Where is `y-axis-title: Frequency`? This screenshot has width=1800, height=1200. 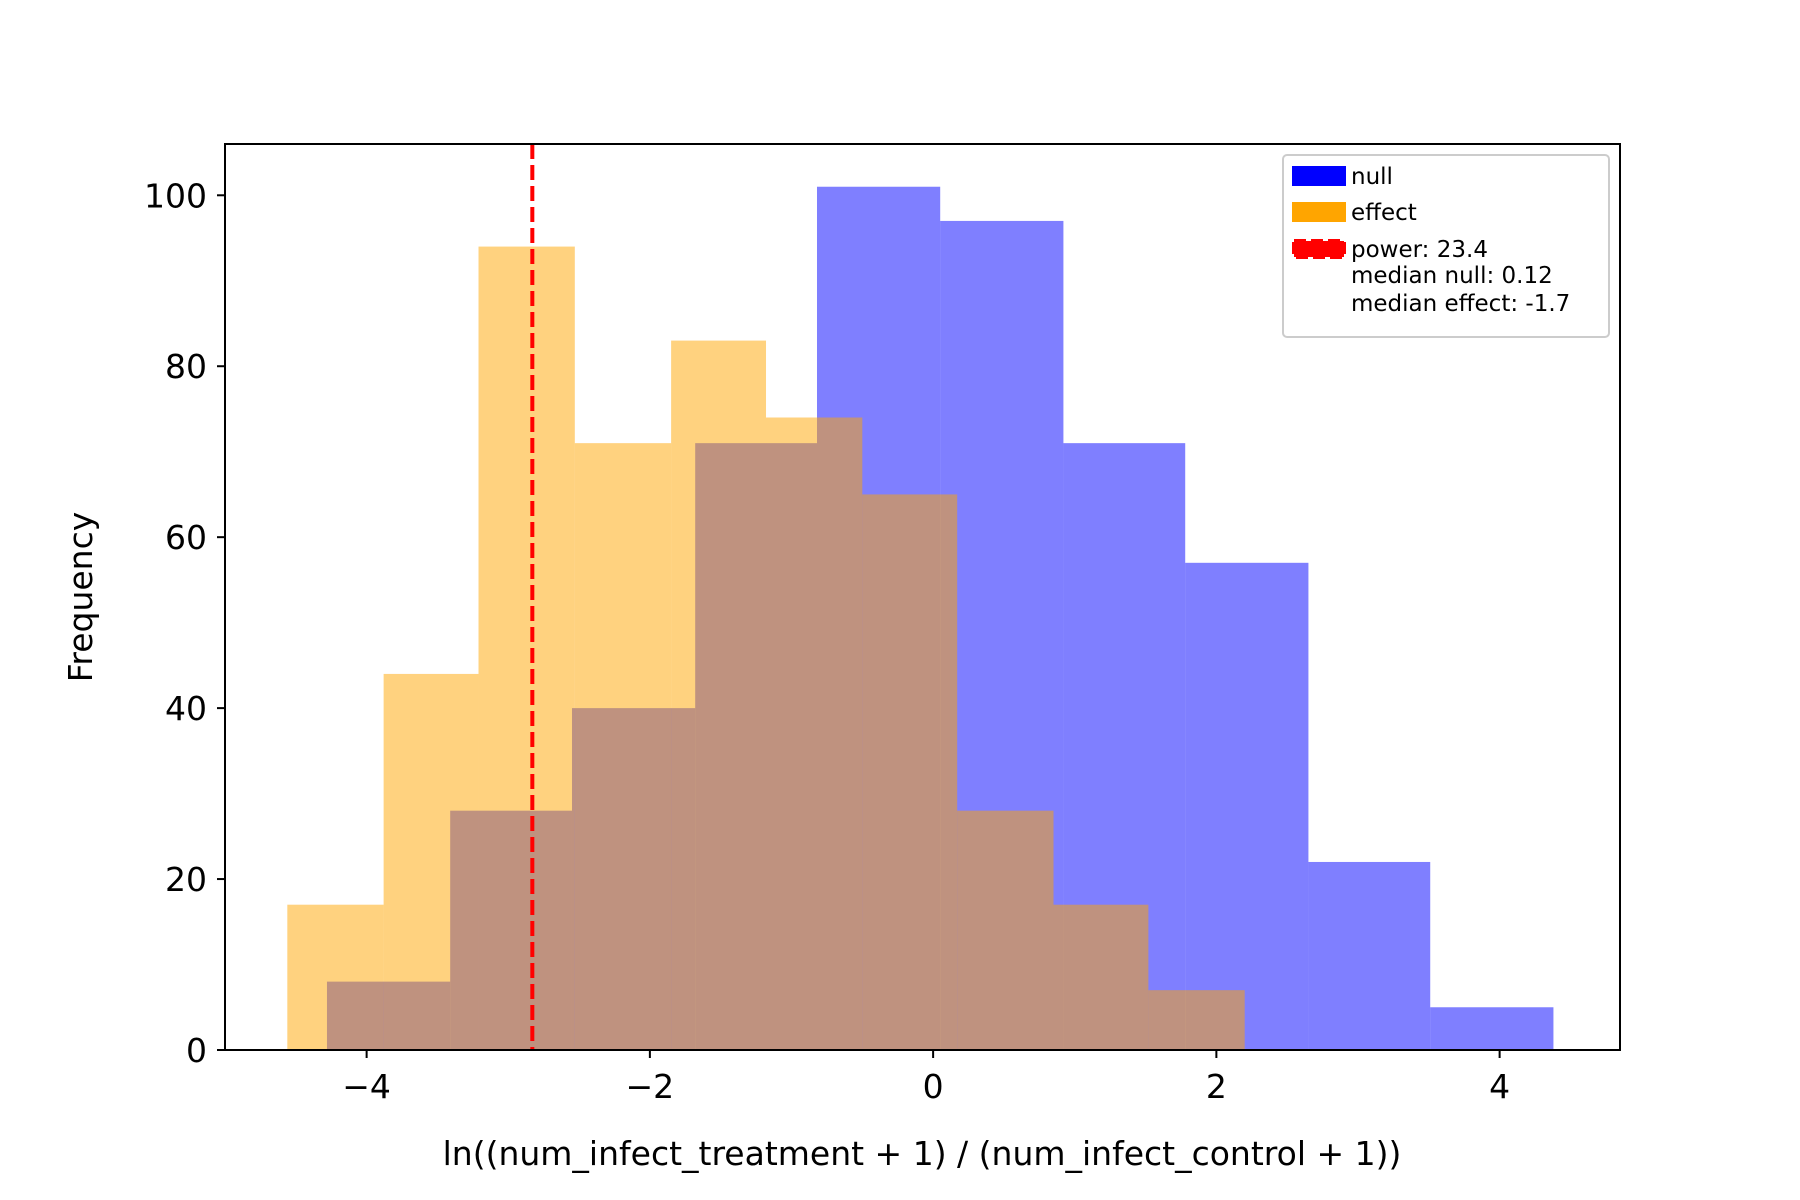 y-axis-title: Frequency is located at coordinates (80, 597).